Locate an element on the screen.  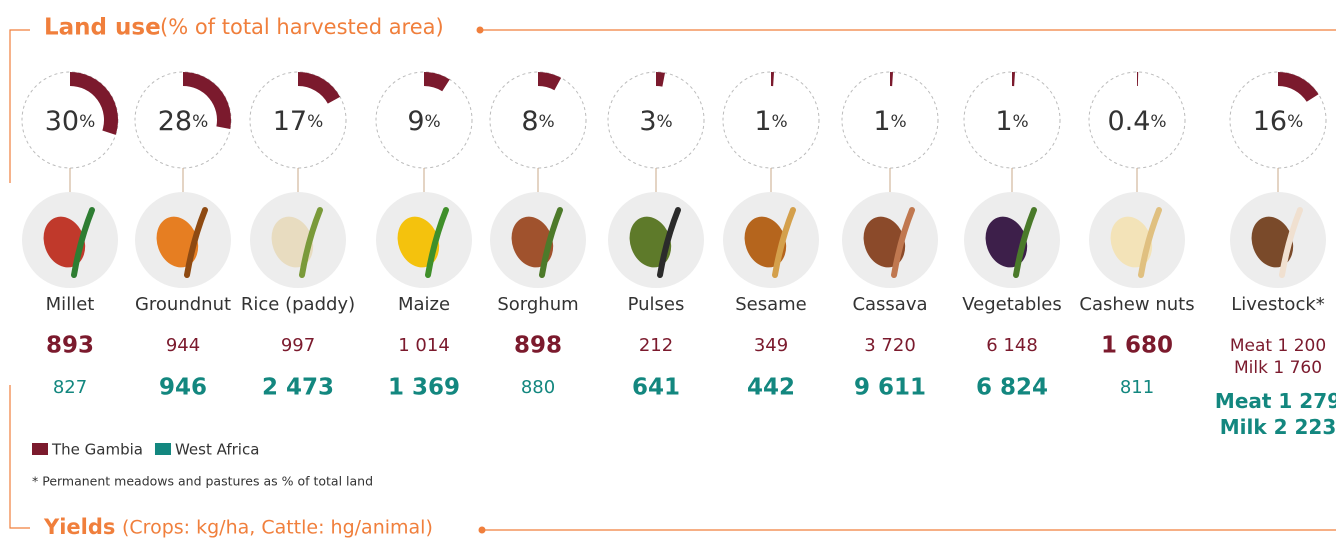
yield-west-africa: 827 is located at coordinates (70, 387).